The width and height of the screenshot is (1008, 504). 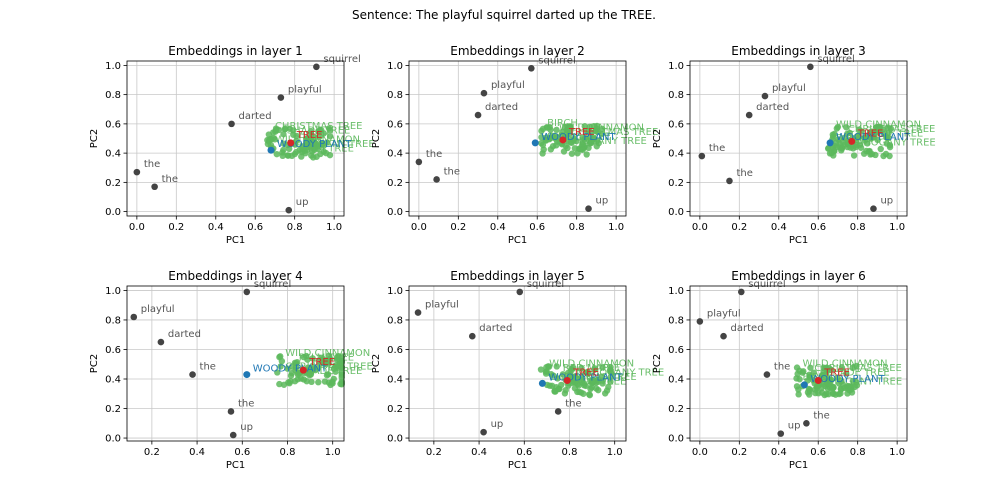 I want to click on synonym-point, so click(x=247, y=375).